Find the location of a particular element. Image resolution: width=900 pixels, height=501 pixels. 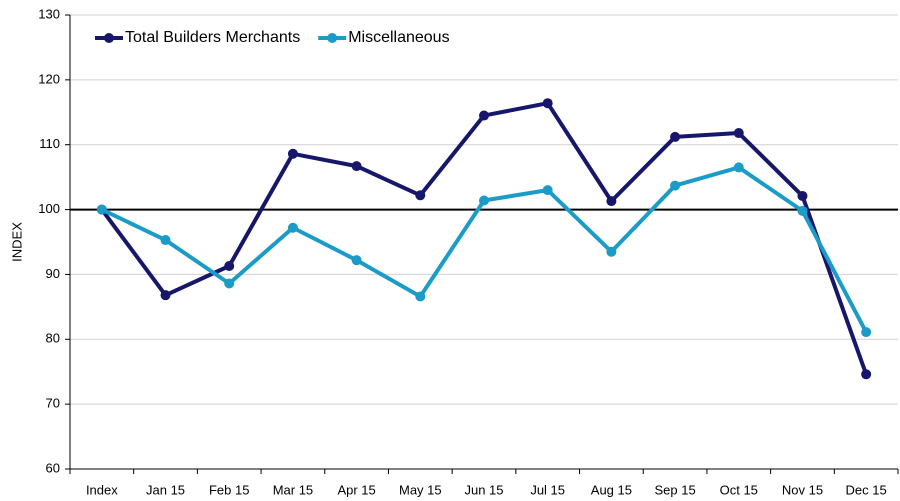

legend-label: Total Builders Merchants is located at coordinates (212, 37).